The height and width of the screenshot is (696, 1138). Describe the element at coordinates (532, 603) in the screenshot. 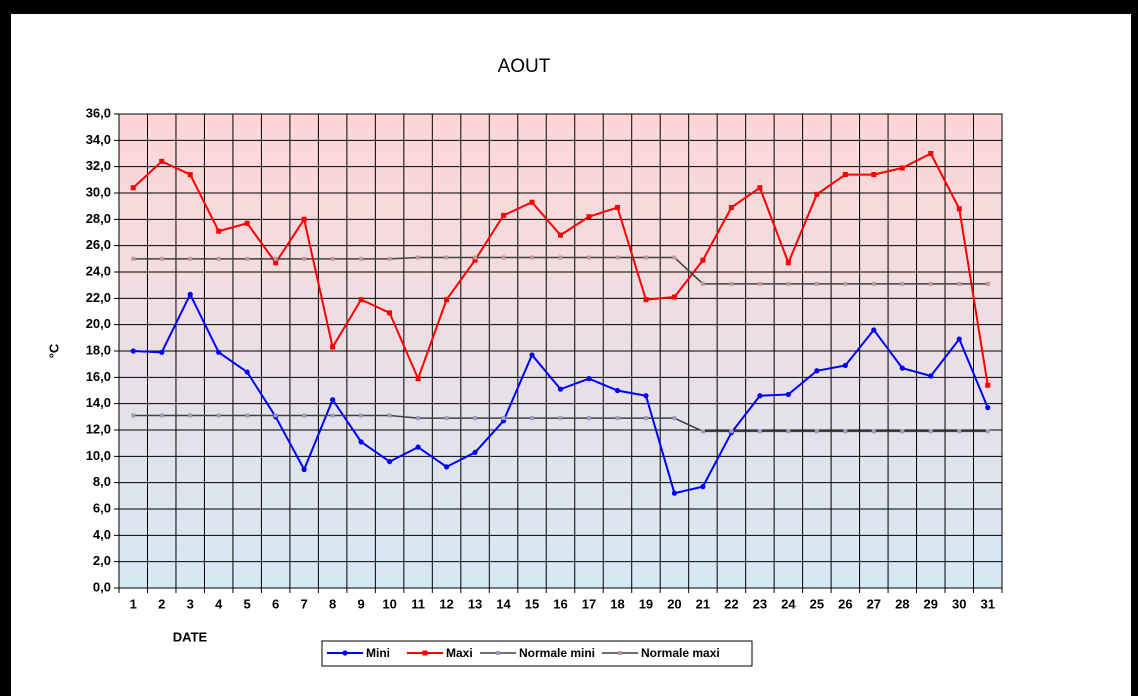

I see `x-tick-label: 15` at that location.